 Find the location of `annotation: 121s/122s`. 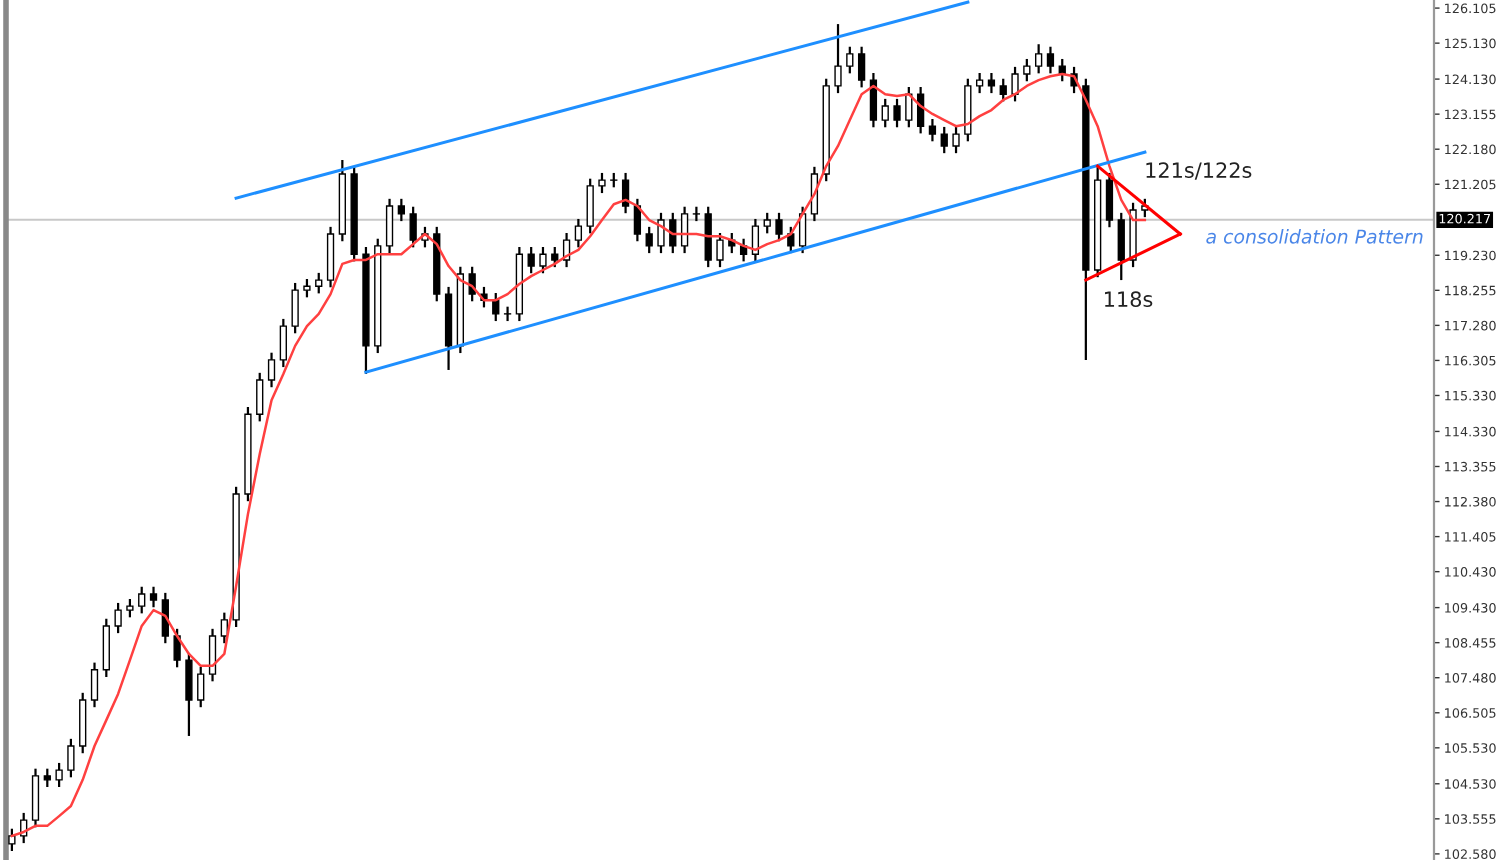

annotation: 121s/122s is located at coordinates (1199, 171).